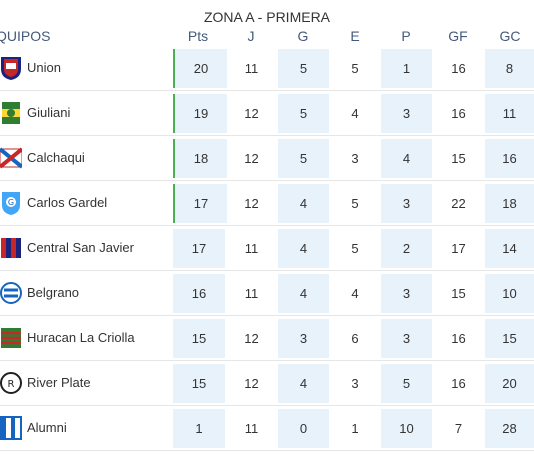  What do you see at coordinates (303, 428) in the screenshot?
I see `cell-g: 0` at bounding box center [303, 428].